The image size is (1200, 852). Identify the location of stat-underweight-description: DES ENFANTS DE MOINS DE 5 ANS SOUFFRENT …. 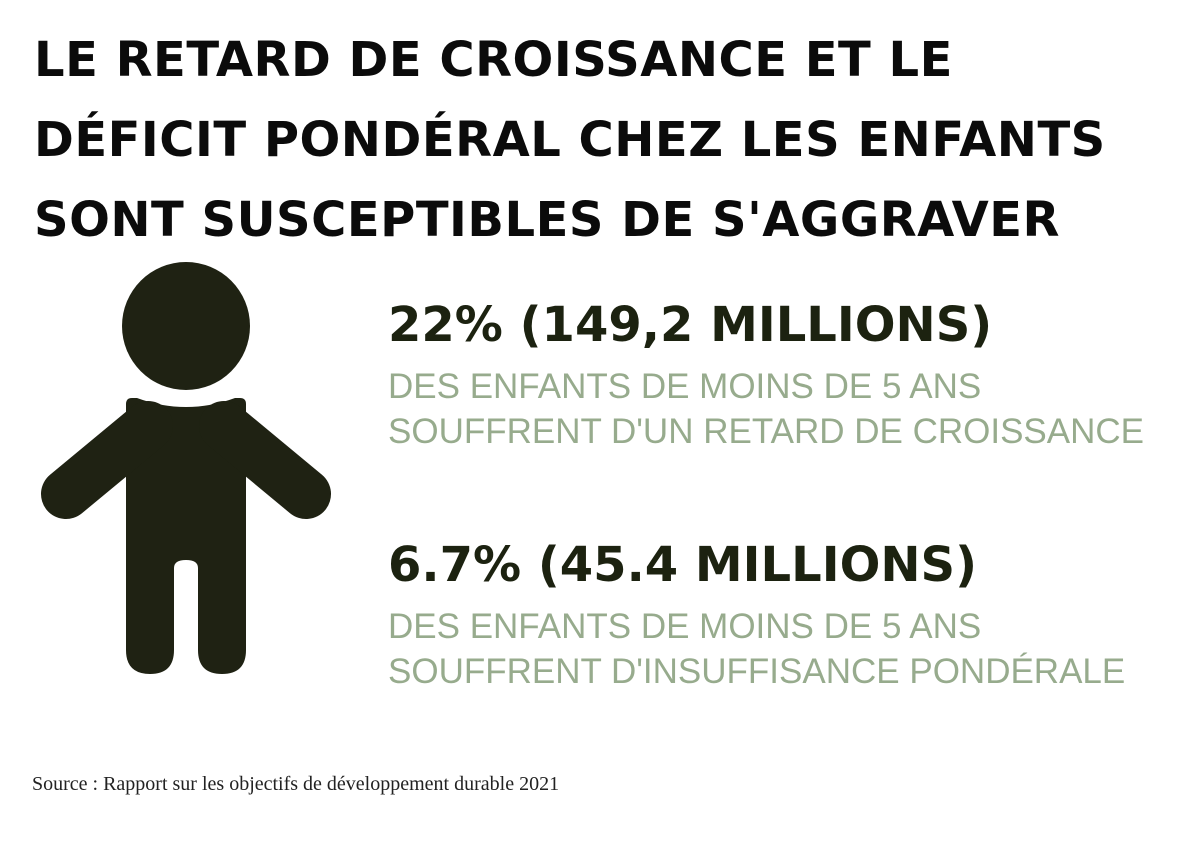
(788, 649).